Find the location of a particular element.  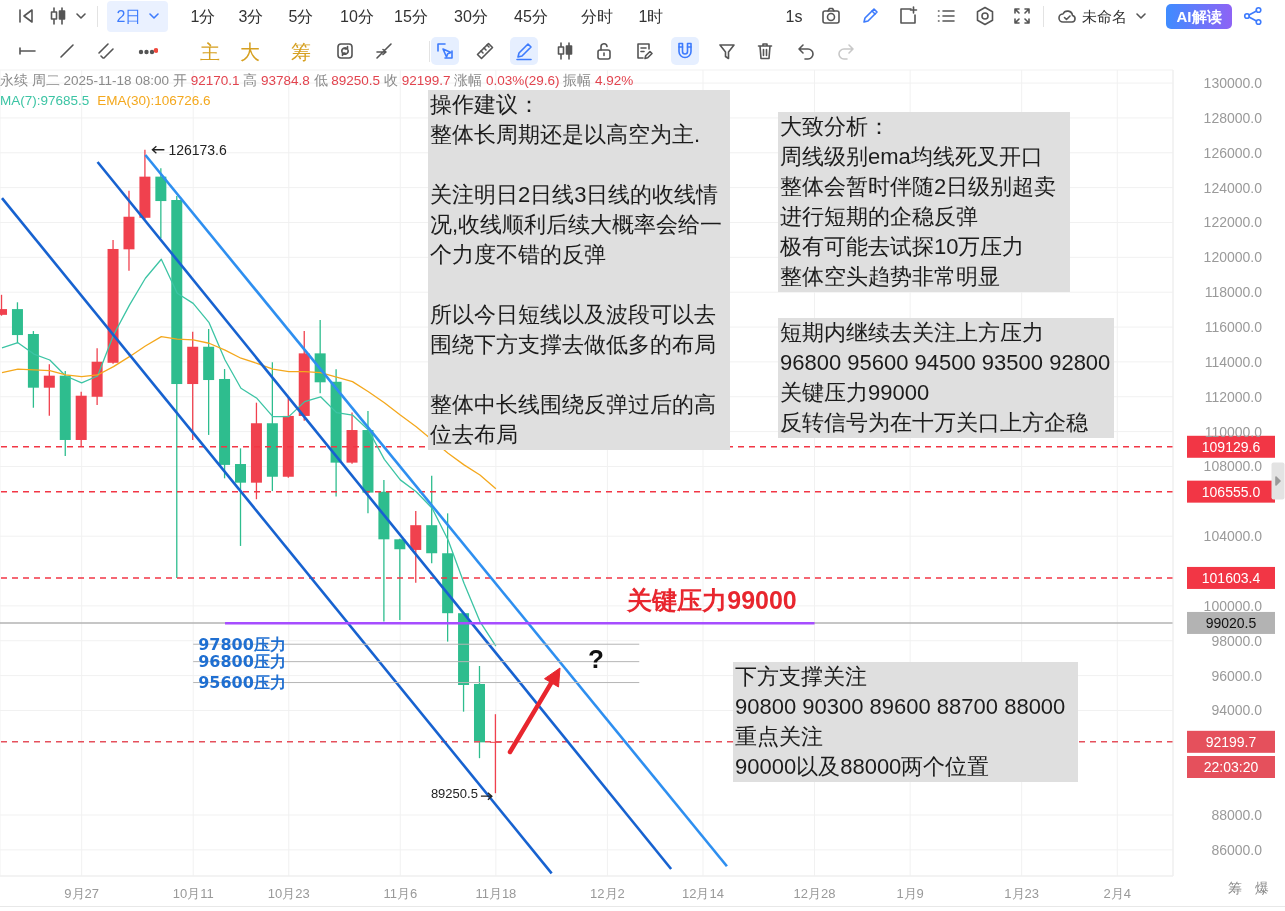

annotation: 重点关注 is located at coordinates (779, 737).